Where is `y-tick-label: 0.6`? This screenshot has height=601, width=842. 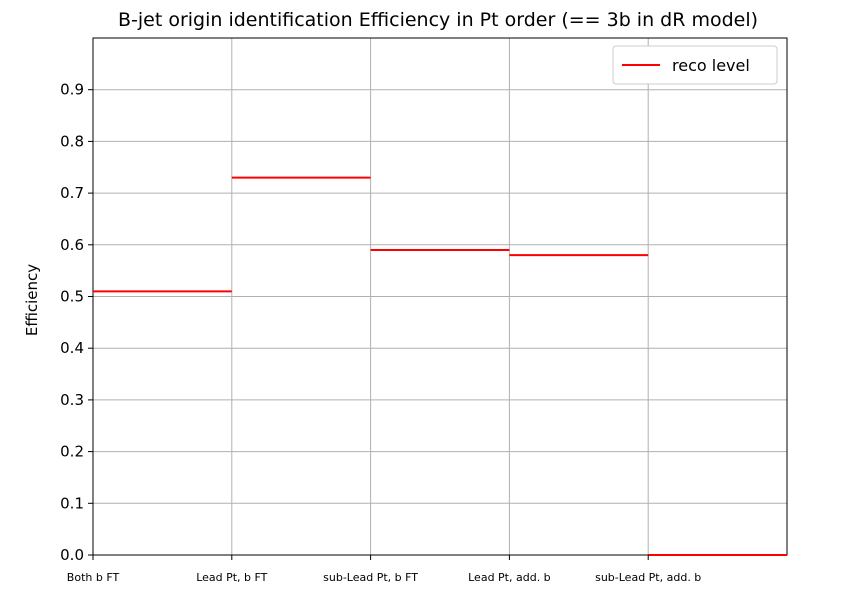
y-tick-label: 0.6 is located at coordinates (72, 245).